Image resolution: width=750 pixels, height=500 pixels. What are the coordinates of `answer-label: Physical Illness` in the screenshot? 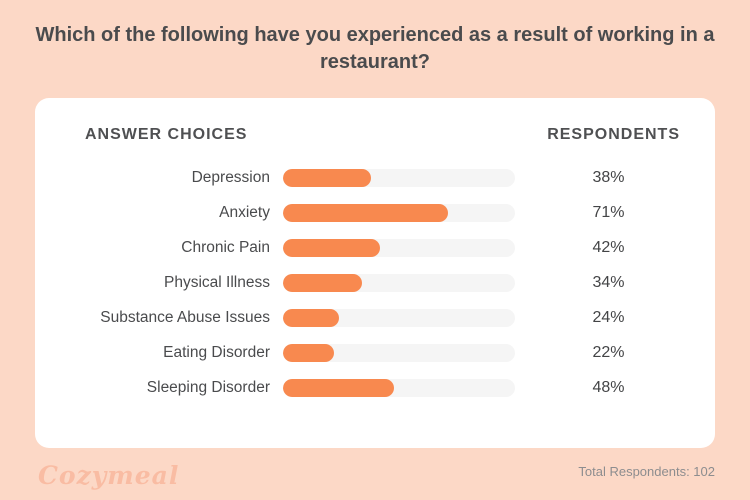 It's located at (217, 282).